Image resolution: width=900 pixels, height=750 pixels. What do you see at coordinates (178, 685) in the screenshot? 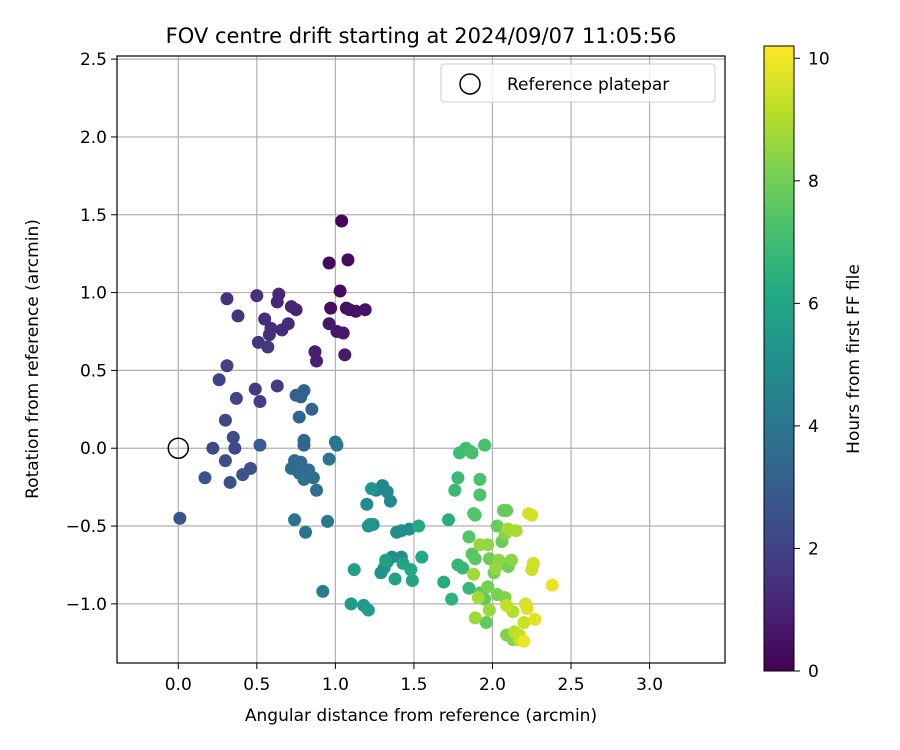
I see `x-tick-label: 0.0` at bounding box center [178, 685].